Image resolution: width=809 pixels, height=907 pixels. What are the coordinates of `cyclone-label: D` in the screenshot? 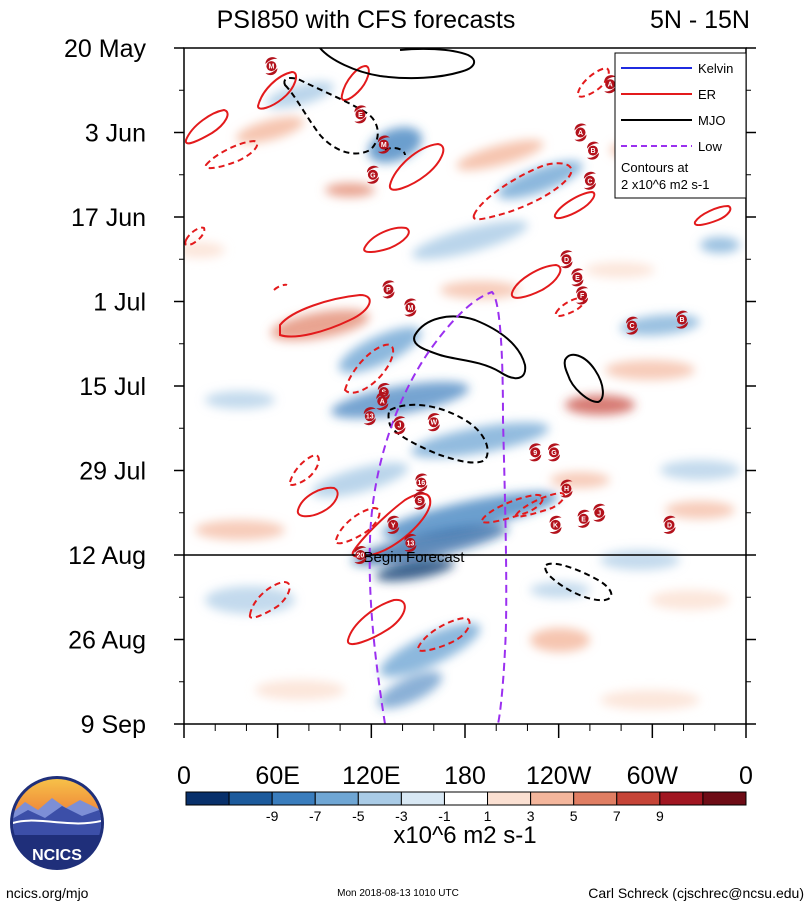 It's located at (566, 260).